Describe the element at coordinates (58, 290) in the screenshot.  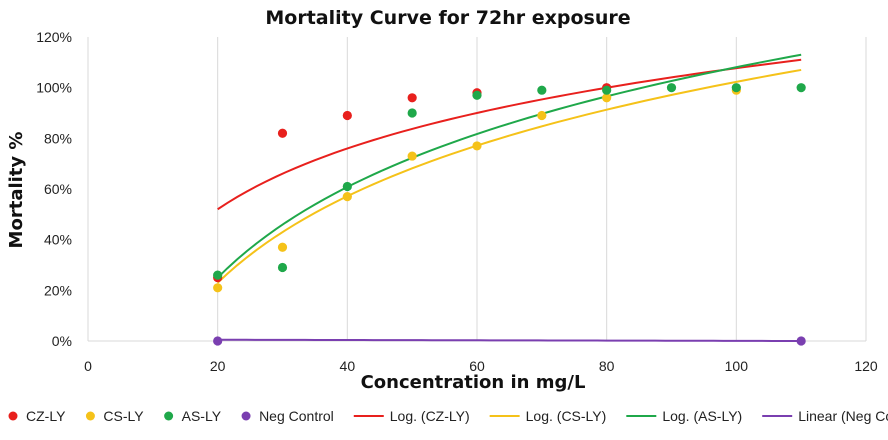
I see `y-tick-label: 20%` at that location.